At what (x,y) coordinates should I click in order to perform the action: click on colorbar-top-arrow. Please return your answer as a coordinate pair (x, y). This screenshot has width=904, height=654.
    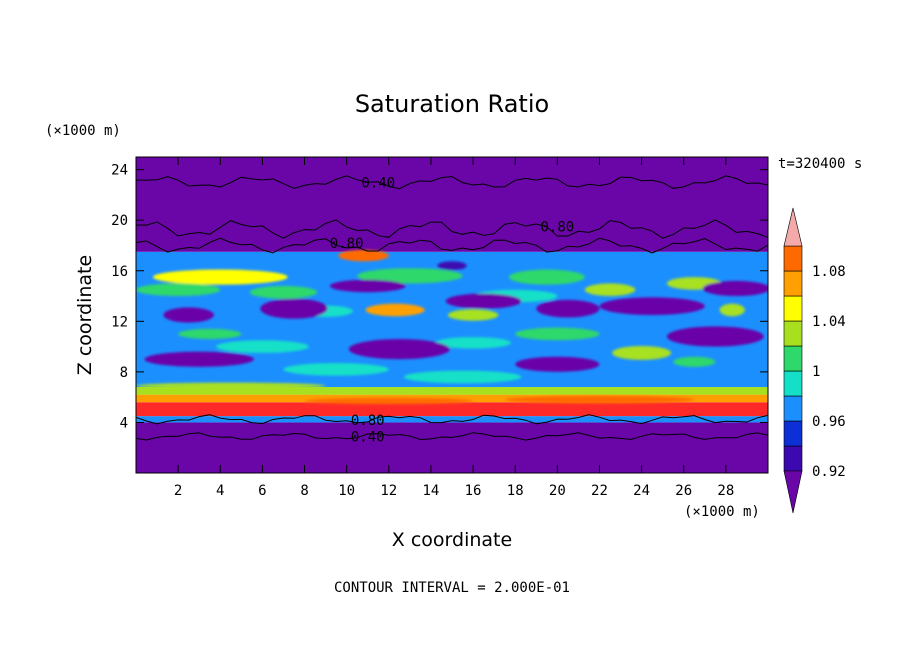
    Looking at the image, I should click on (793, 227).